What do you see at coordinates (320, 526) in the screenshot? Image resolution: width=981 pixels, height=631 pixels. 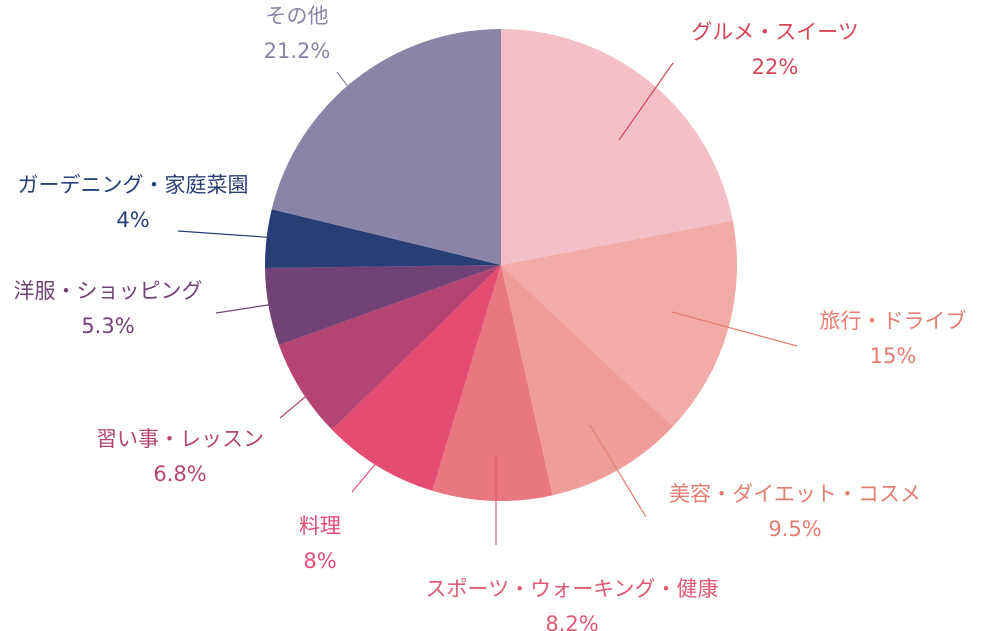 I see `slice-category-label: 料理` at bounding box center [320, 526].